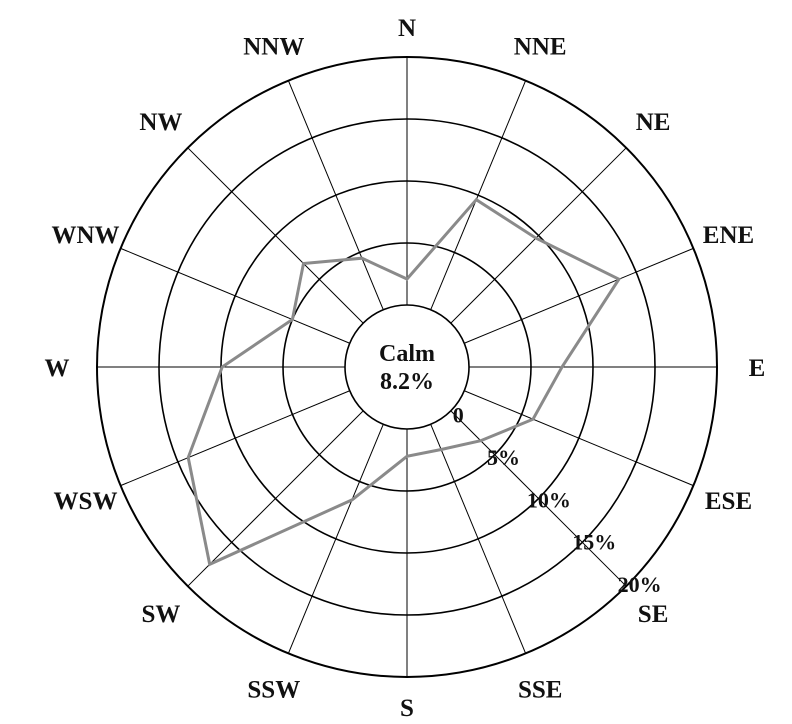  What do you see at coordinates (549, 499) in the screenshot?
I see `ring-label-10: 10%` at bounding box center [549, 499].